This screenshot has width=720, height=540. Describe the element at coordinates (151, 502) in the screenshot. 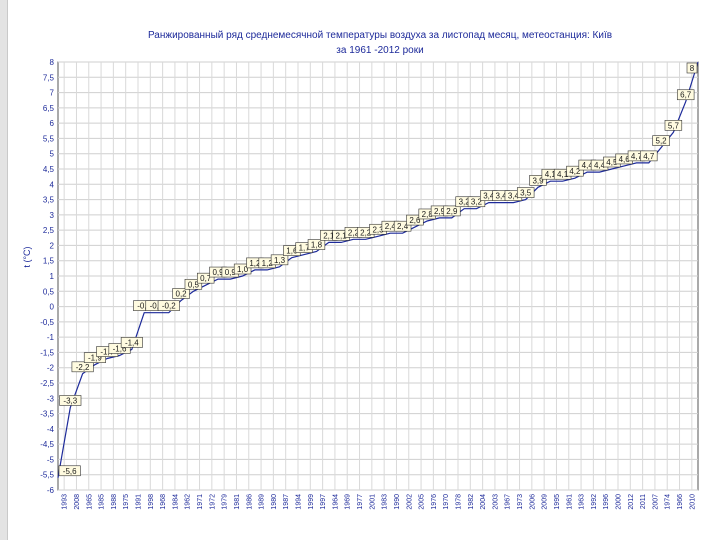

I see `x-tick-label: 1998` at that location.